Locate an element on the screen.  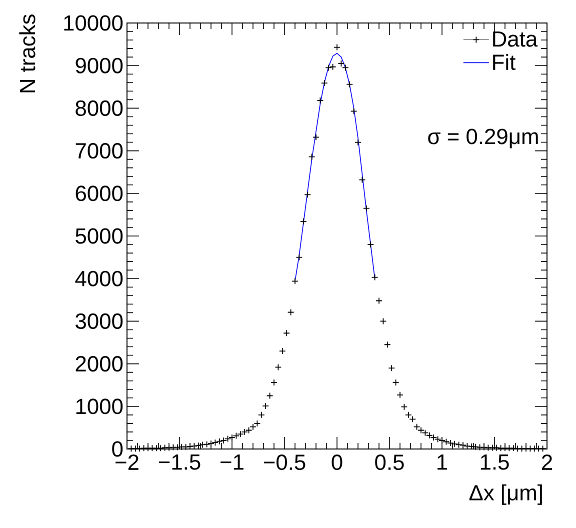
y-tick-label: 9000 is located at coordinates (99, 66).